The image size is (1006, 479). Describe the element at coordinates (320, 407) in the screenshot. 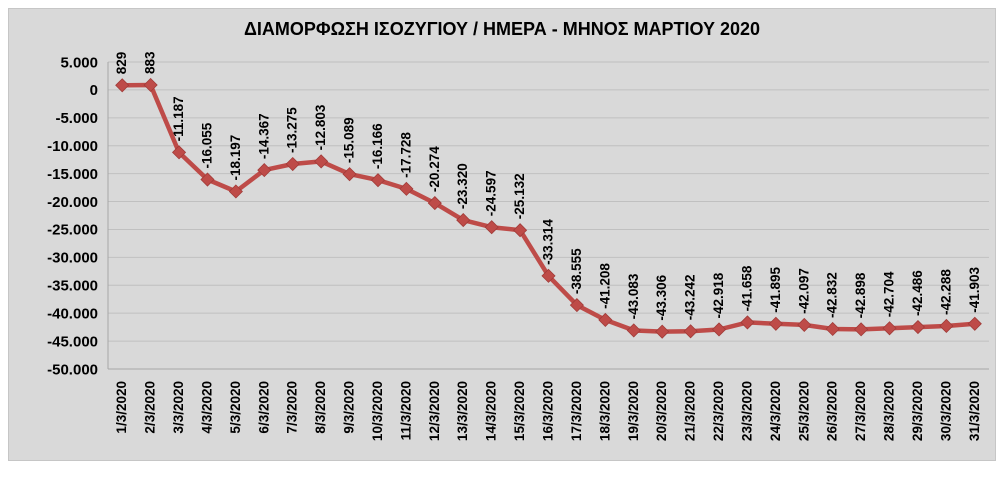

I see `x-axis-tick-label: 8/3/2020` at that location.